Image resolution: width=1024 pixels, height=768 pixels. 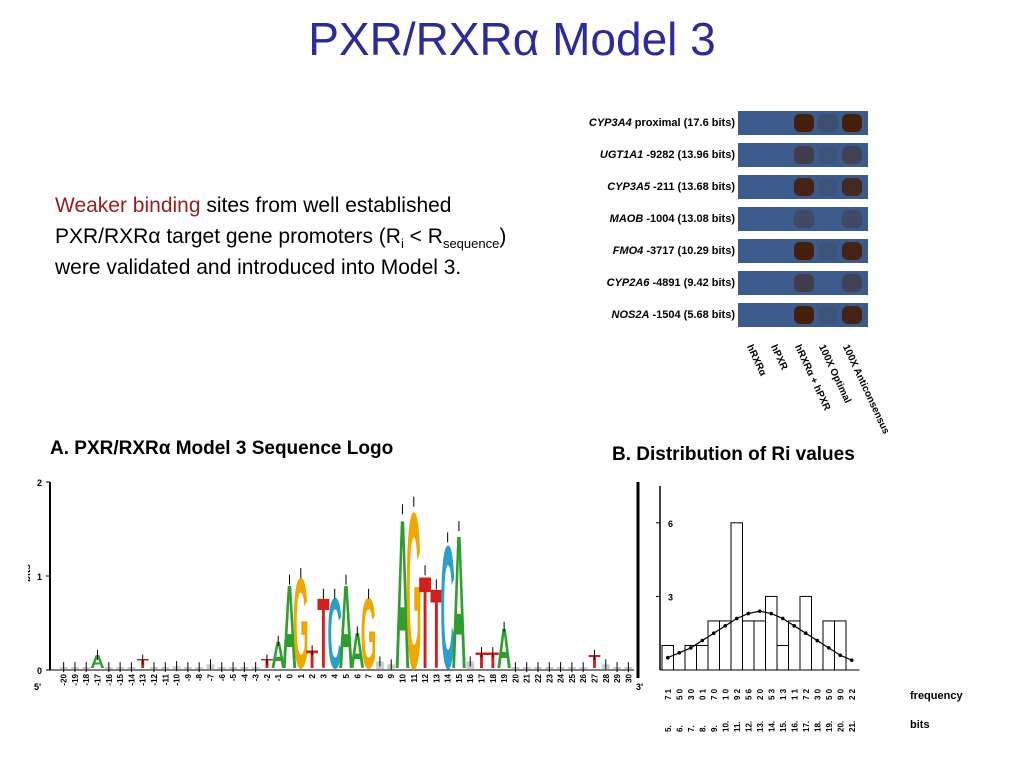 I want to click on gel-row-label: CYP3A5 -211 (13.68 bits), so click(x=637, y=187).